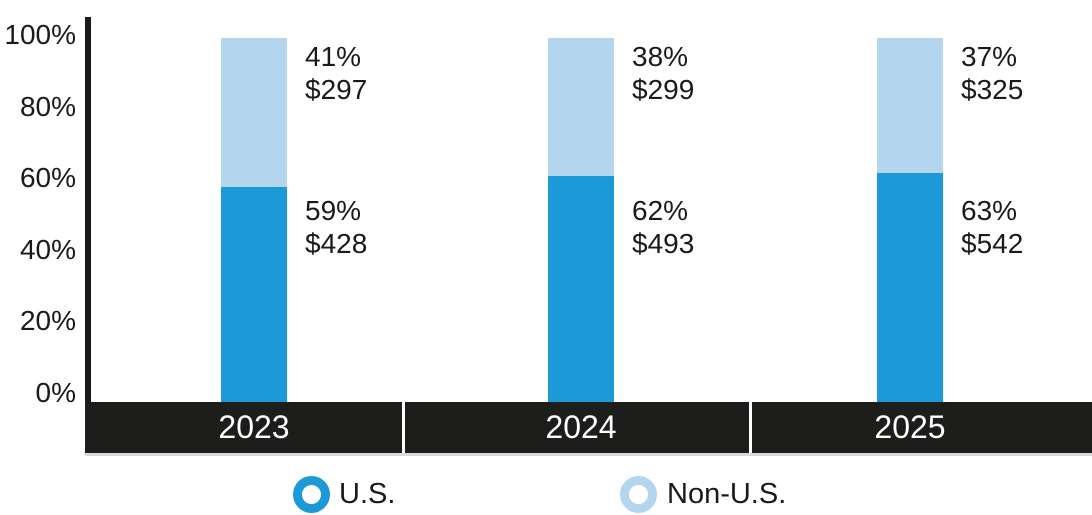 This screenshot has width=1092, height=515. I want to click on bar-label-us: 63% $542, so click(992, 227).